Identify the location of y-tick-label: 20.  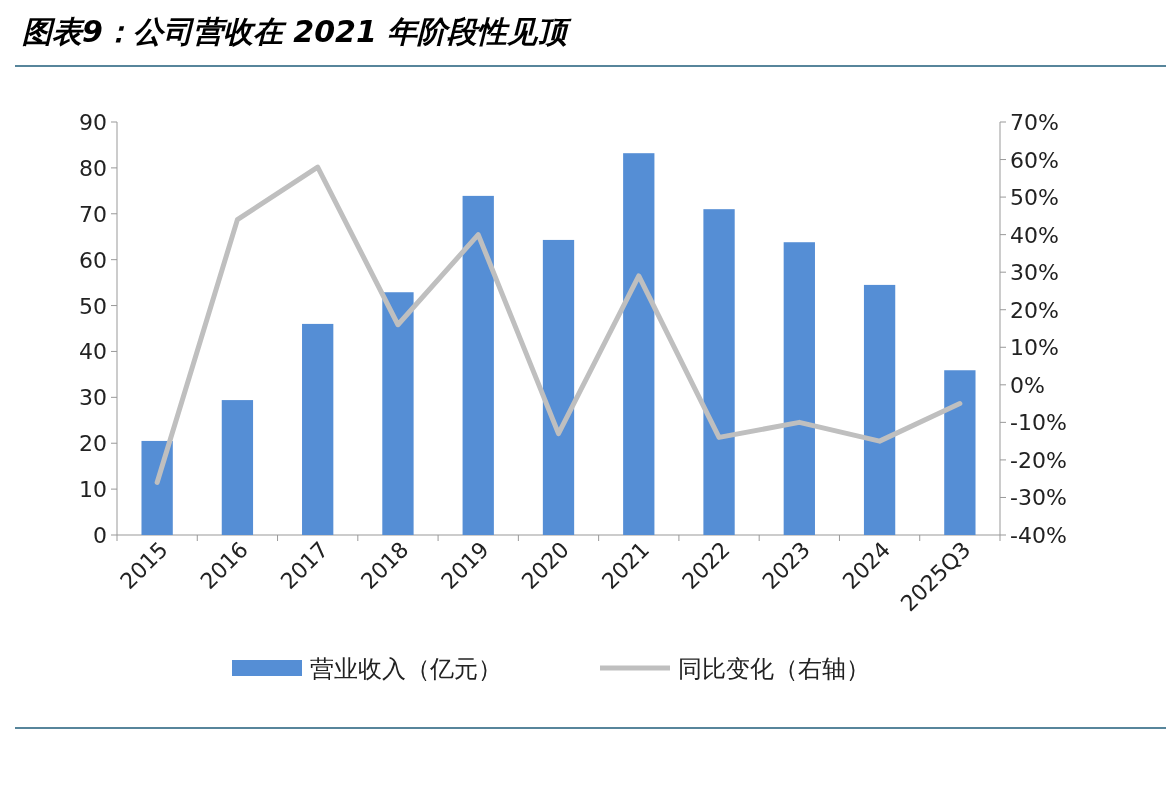
(93, 444).